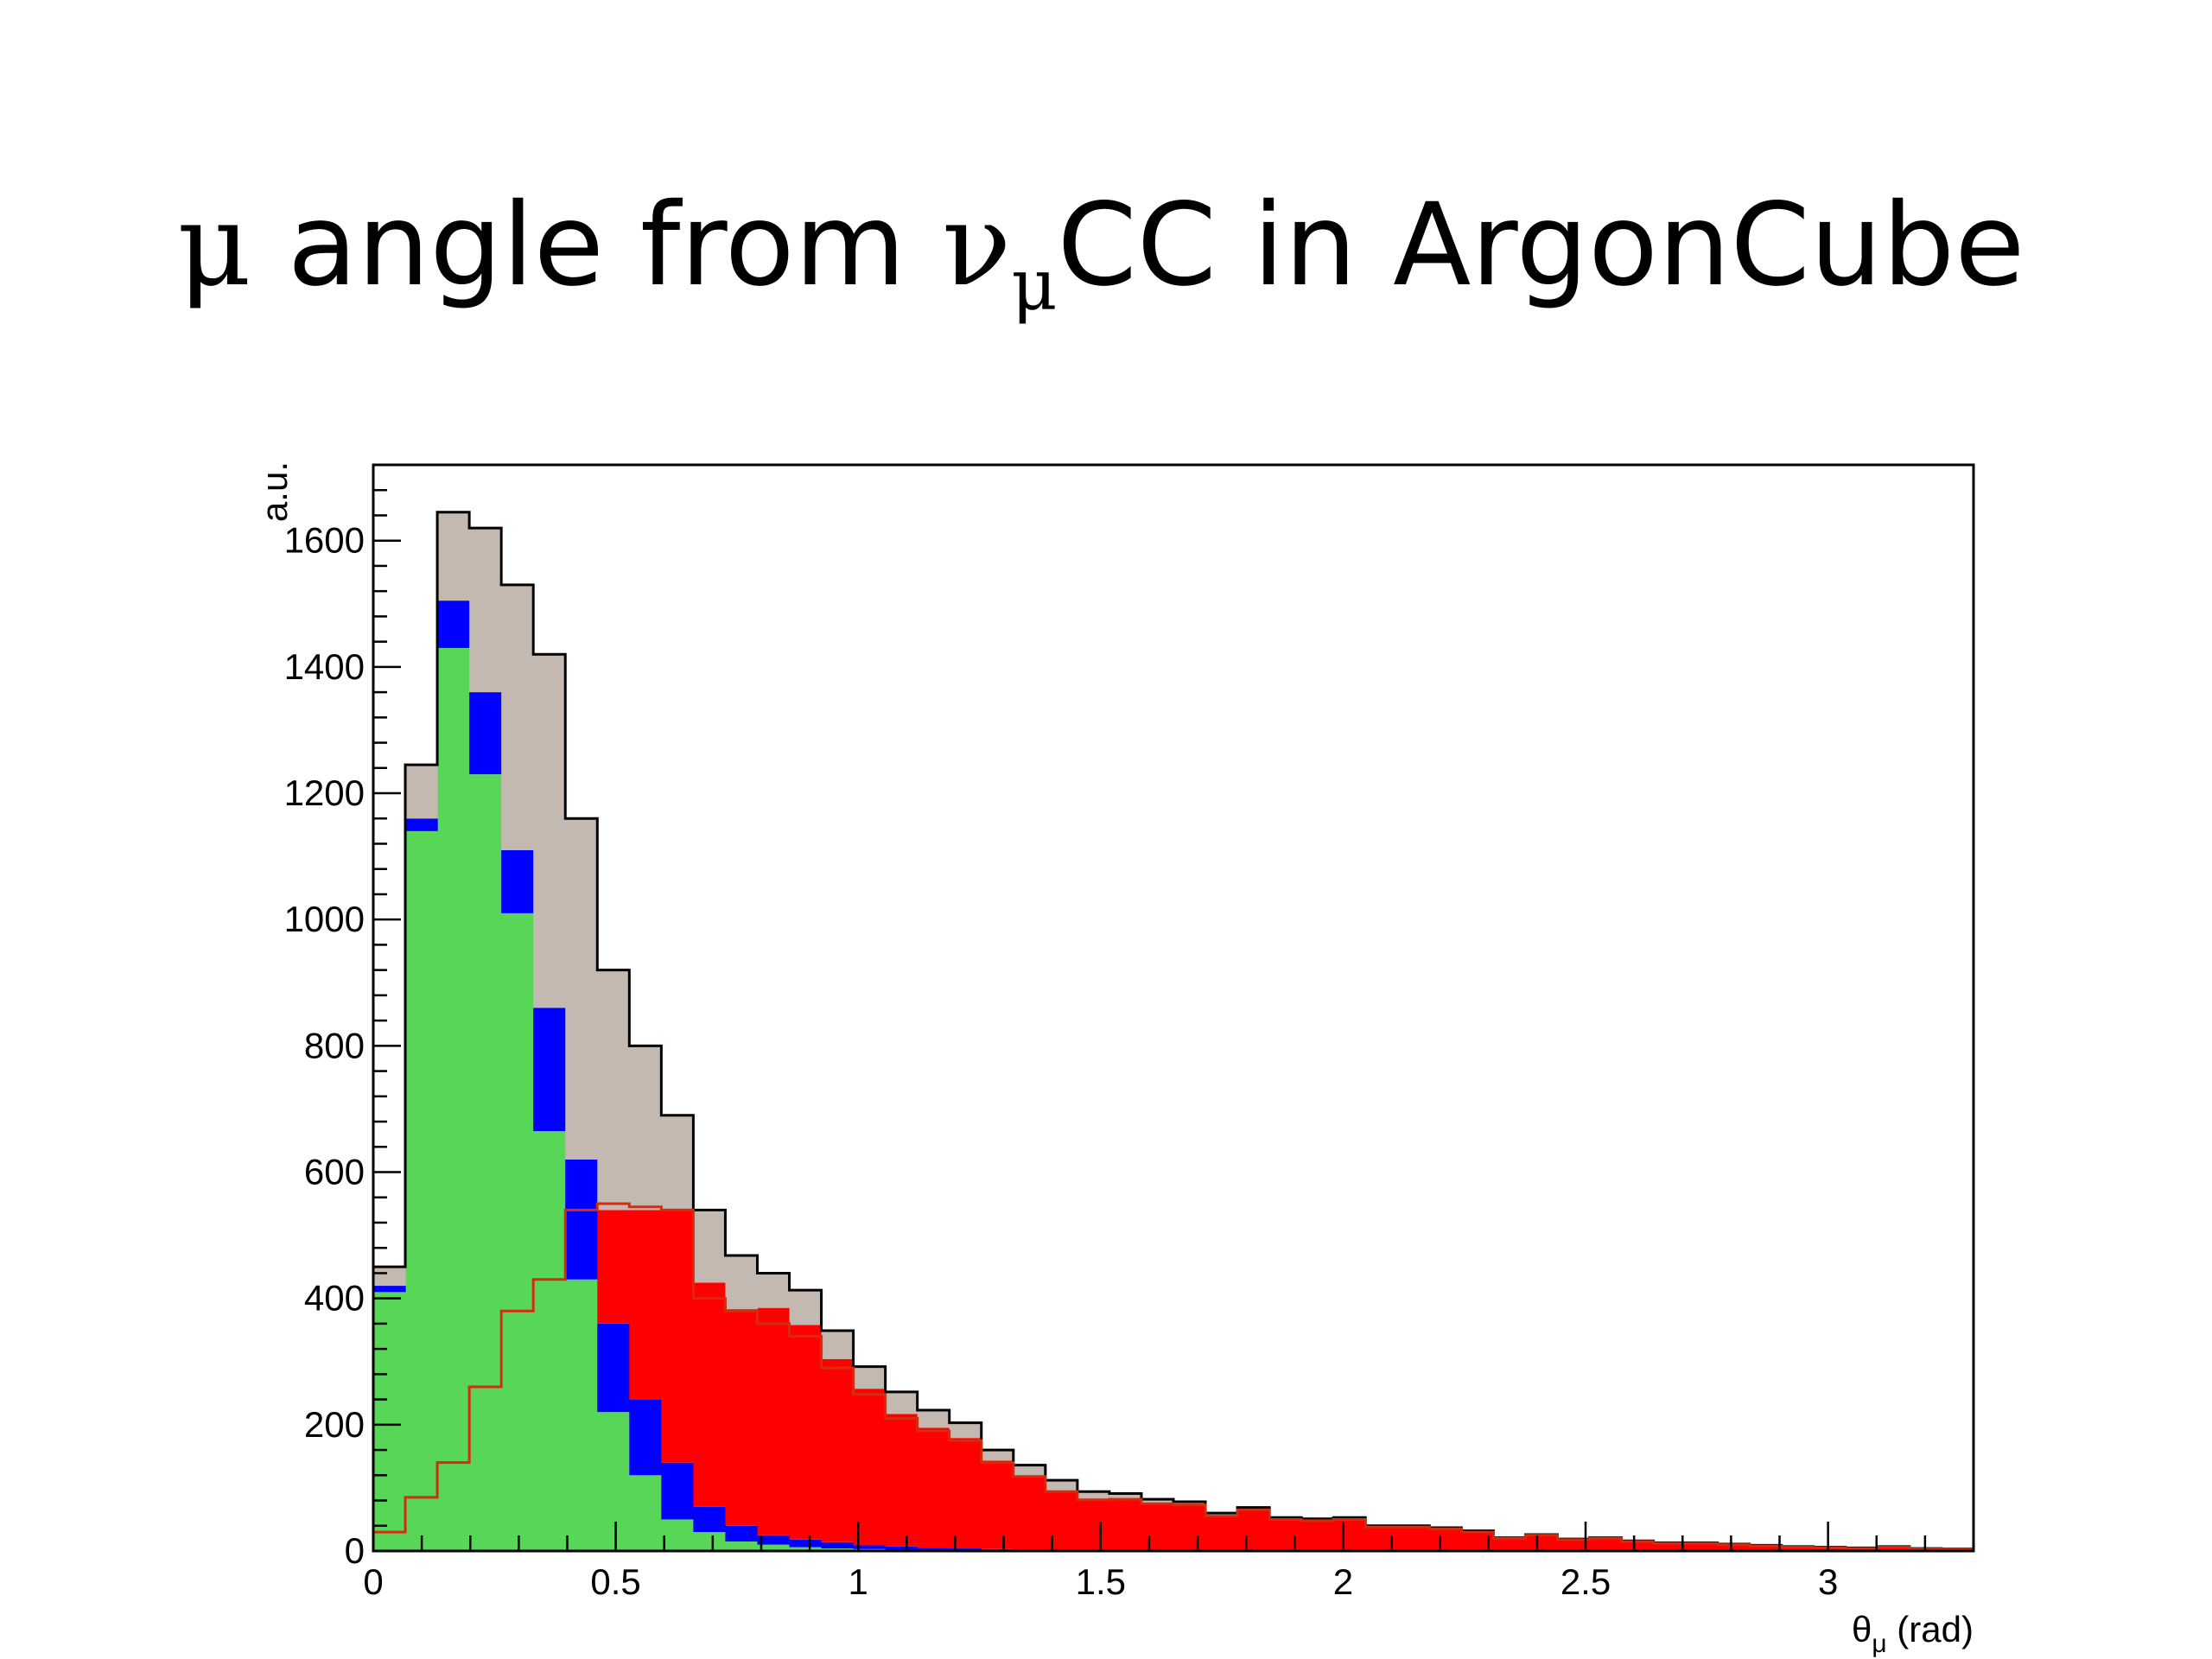  I want to click on y-tick-label: 0, so click(355, 1550).